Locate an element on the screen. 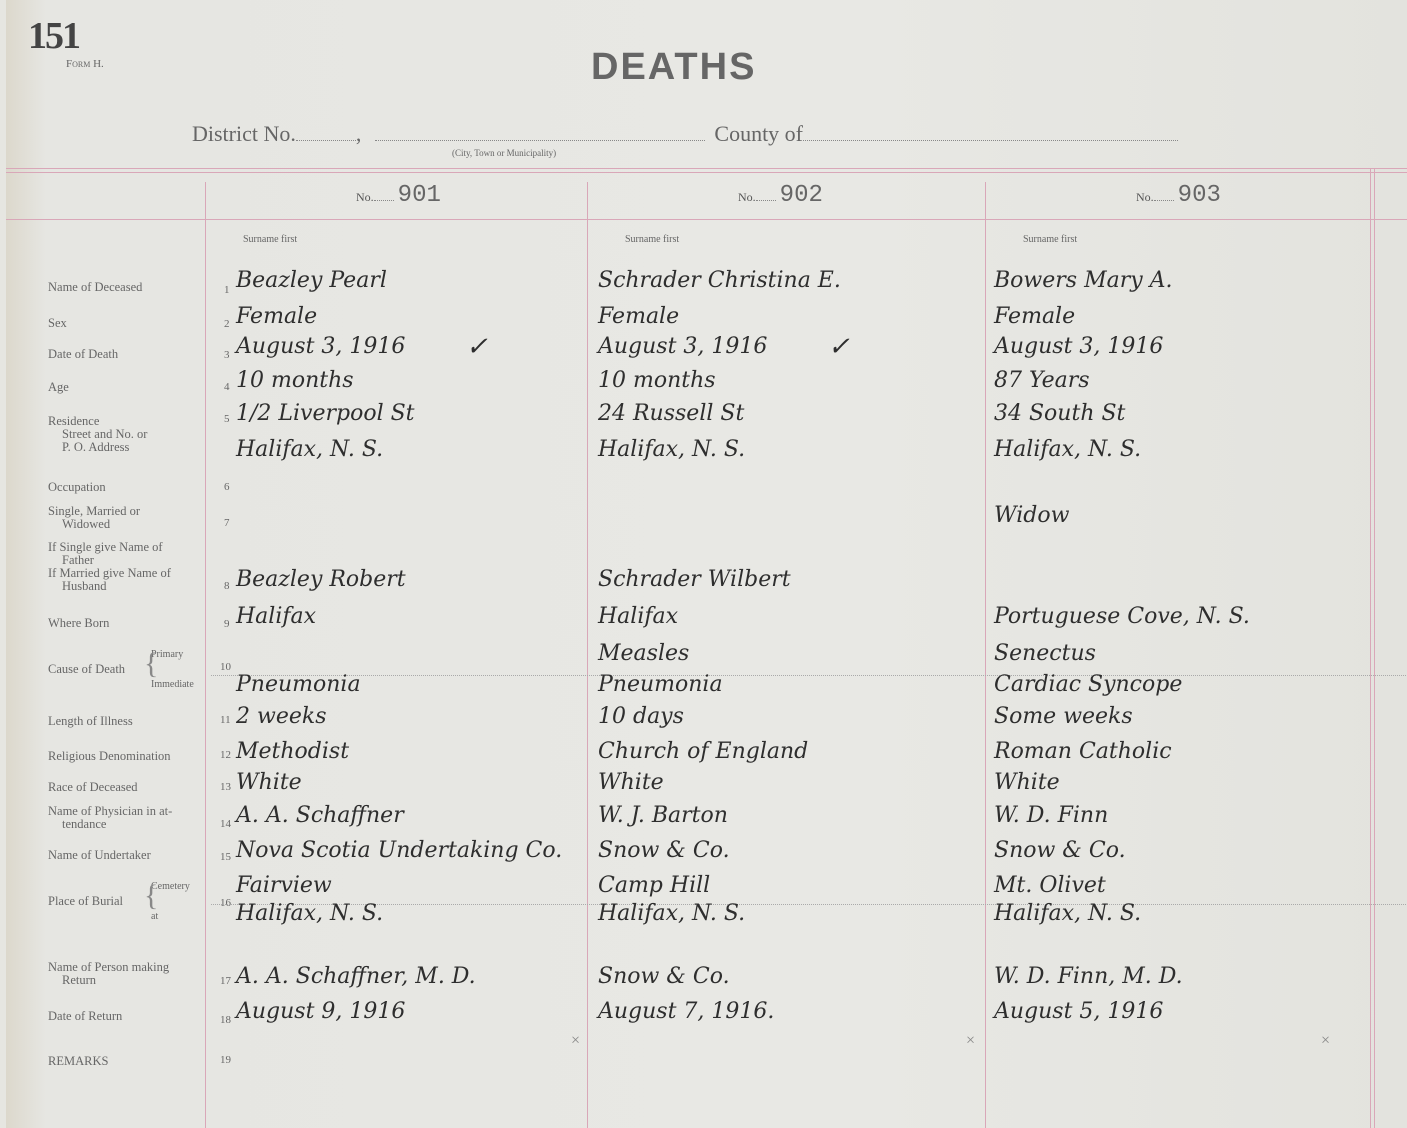  district-label: District No. is located at coordinates (244, 133).